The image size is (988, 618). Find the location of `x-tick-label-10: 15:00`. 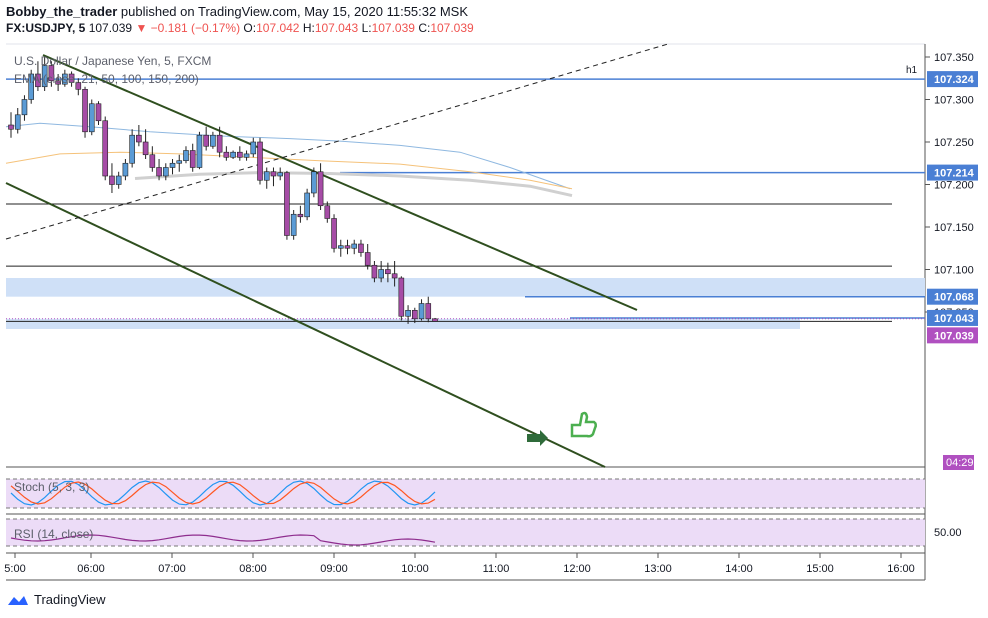

x-tick-label-10: 15:00 is located at coordinates (820, 569).